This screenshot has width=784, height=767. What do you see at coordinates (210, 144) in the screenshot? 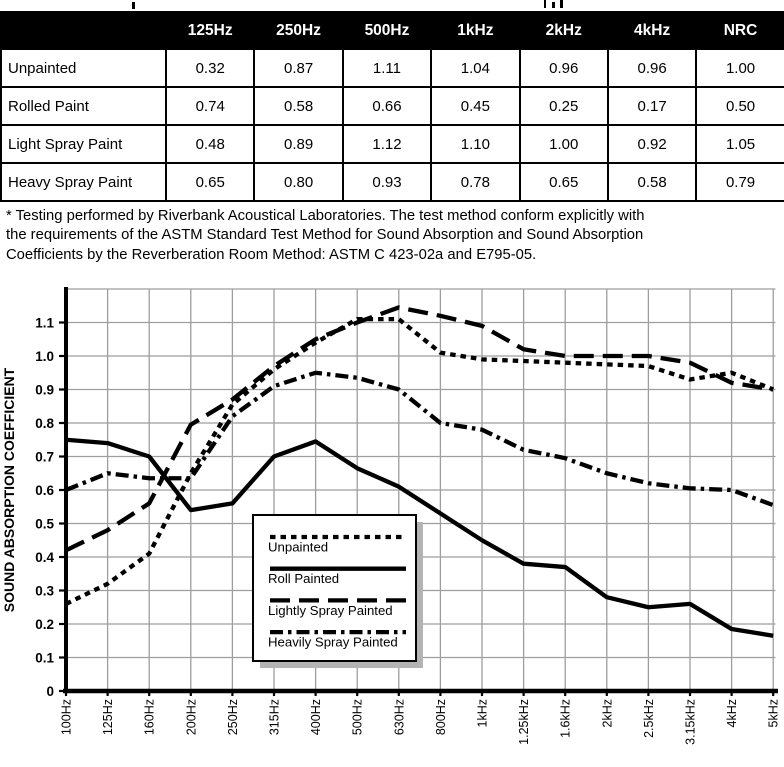
I see `cell-value: 0.48` at bounding box center [210, 144].